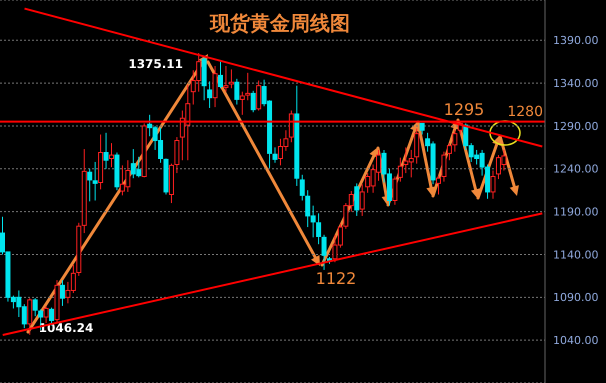  I want to click on y-tick-label: 1140.00, so click(575, 255).